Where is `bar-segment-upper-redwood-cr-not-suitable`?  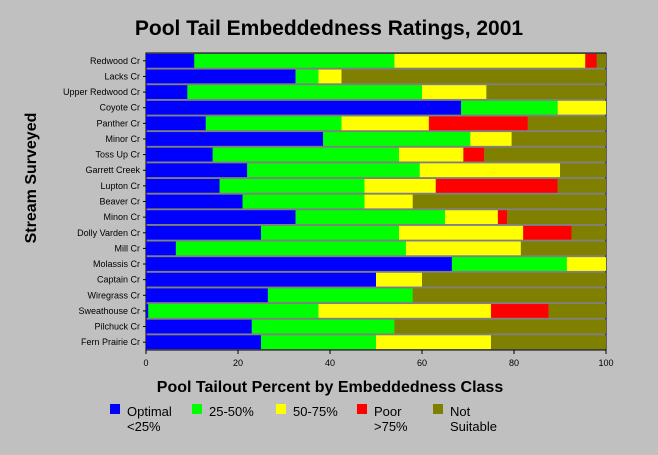
bar-segment-upper-redwood-cr-not-suitable is located at coordinates (546, 92).